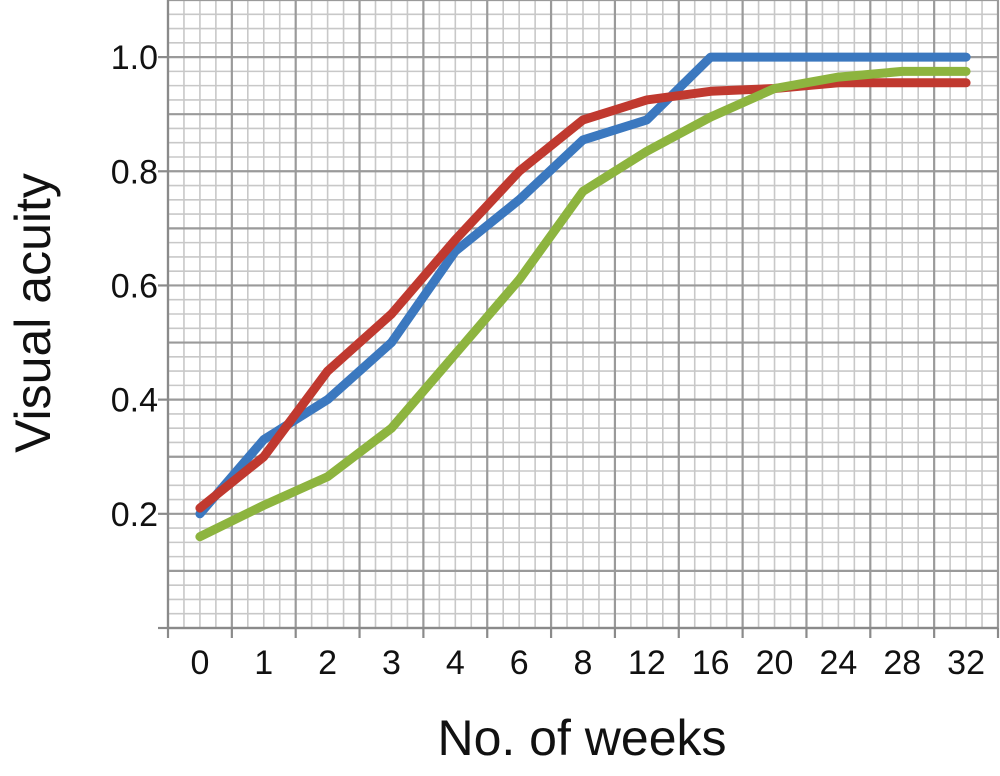  I want to click on x-axis-title: No. of weeks, so click(581, 738).